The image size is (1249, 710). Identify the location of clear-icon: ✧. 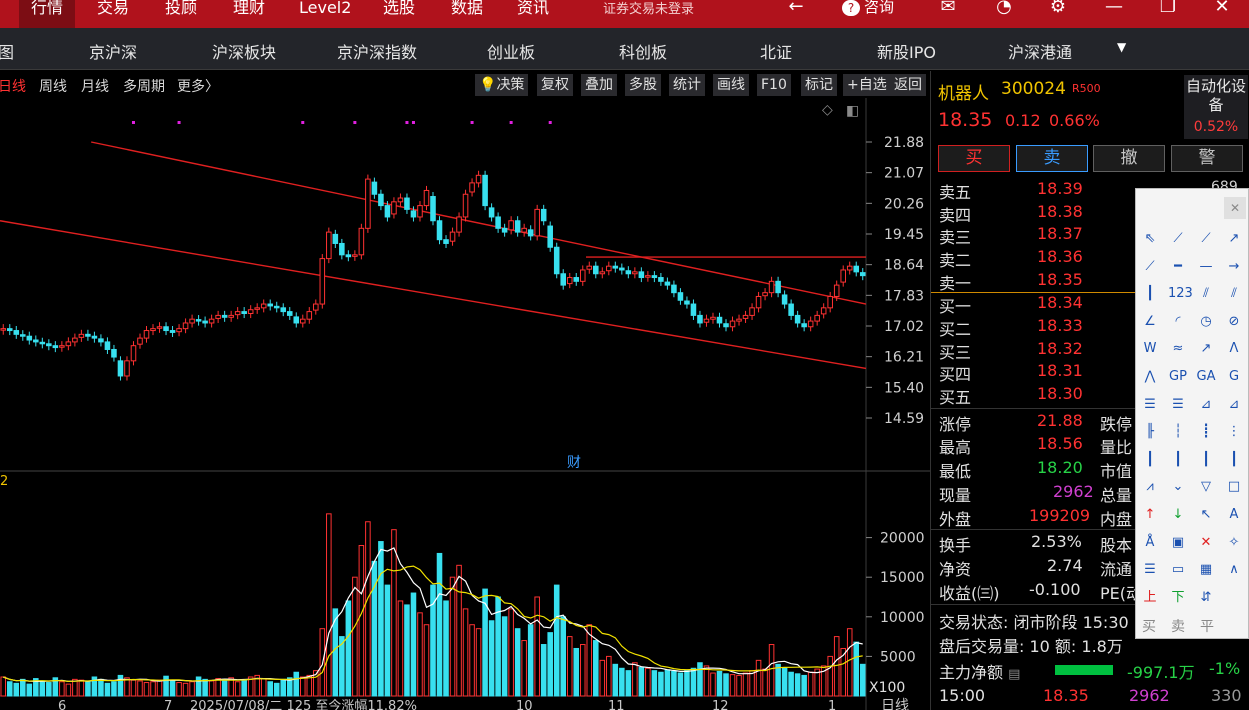
(1234, 542).